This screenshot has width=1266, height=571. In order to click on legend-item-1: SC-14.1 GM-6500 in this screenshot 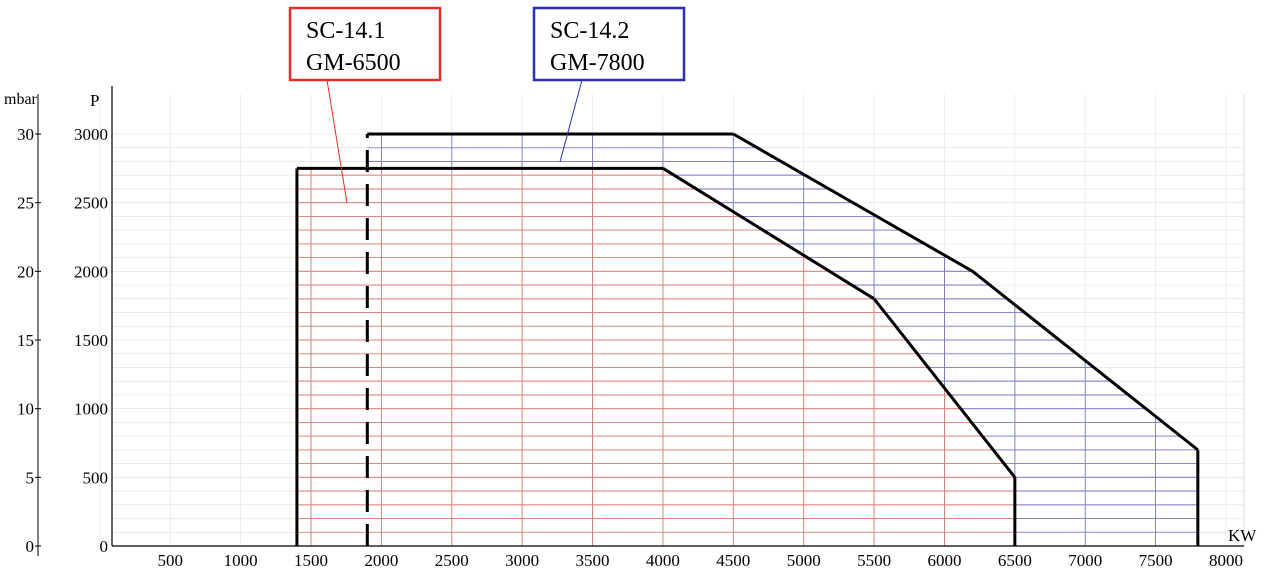, I will do `click(365, 105)`.